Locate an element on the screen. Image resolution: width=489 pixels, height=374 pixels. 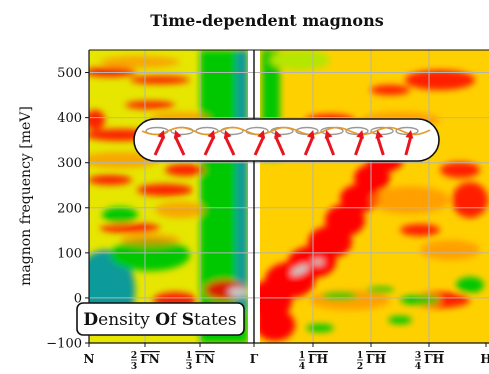
y-tick-label: 200 is located at coordinates (69, 208).